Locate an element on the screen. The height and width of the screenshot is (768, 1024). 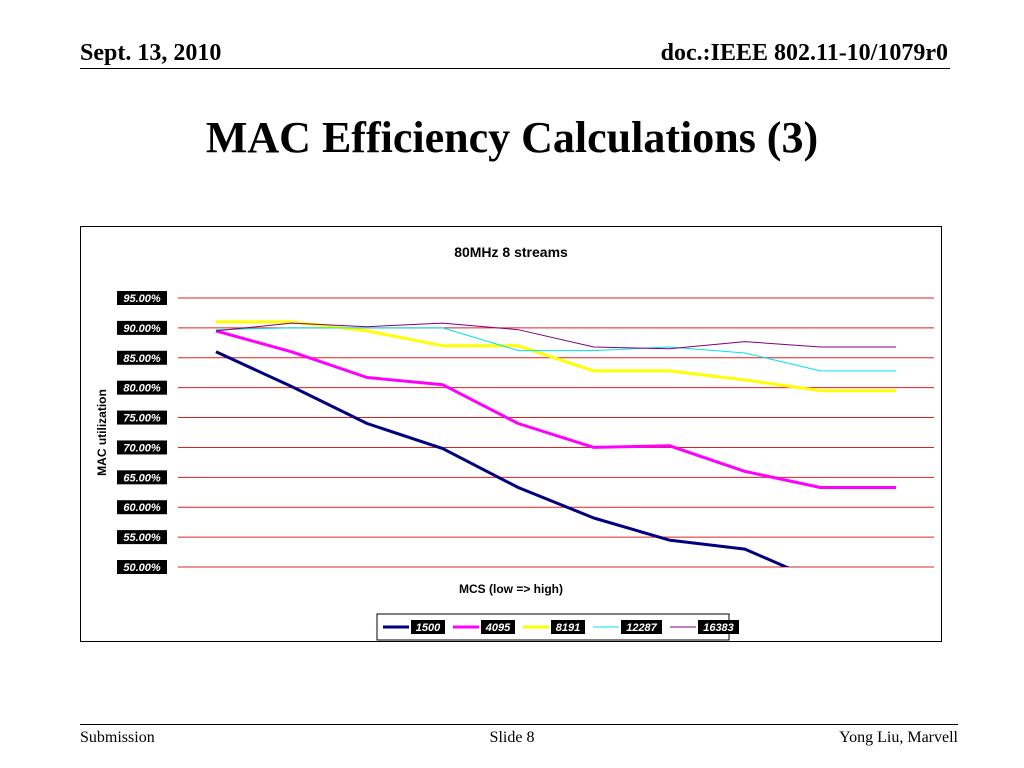
header-rule is located at coordinates (515, 68).